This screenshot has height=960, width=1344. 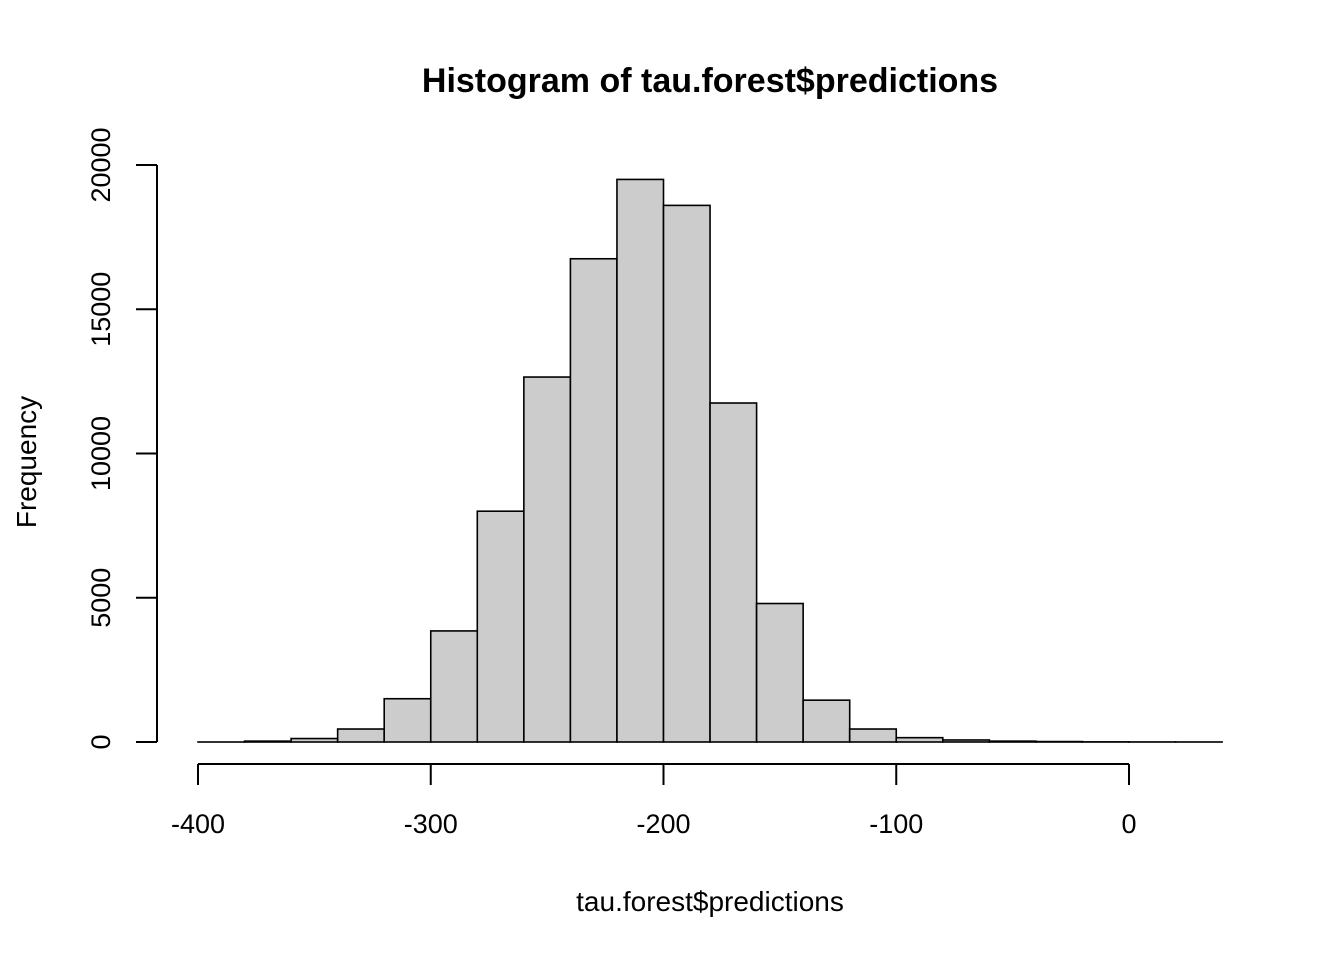 I want to click on y-tick-label-3: 15000, so click(x=101, y=309).